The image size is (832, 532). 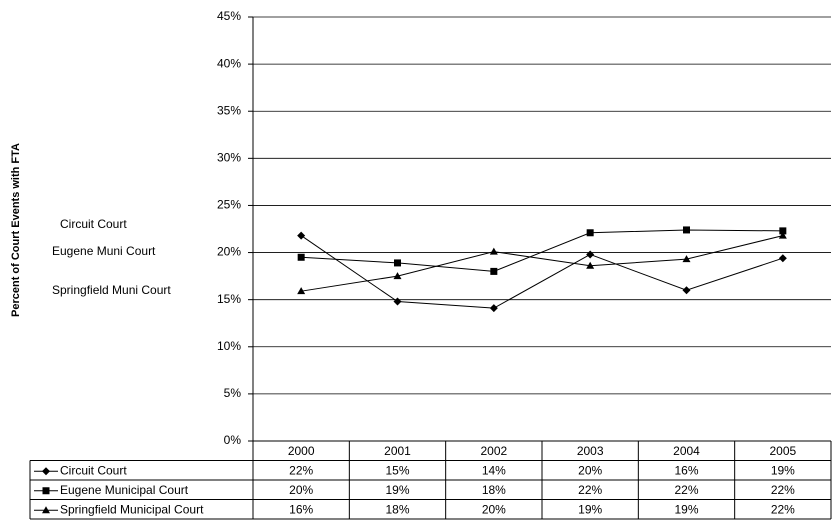 What do you see at coordinates (782, 451) in the screenshot?
I see `x-tick-label: 2005` at bounding box center [782, 451].